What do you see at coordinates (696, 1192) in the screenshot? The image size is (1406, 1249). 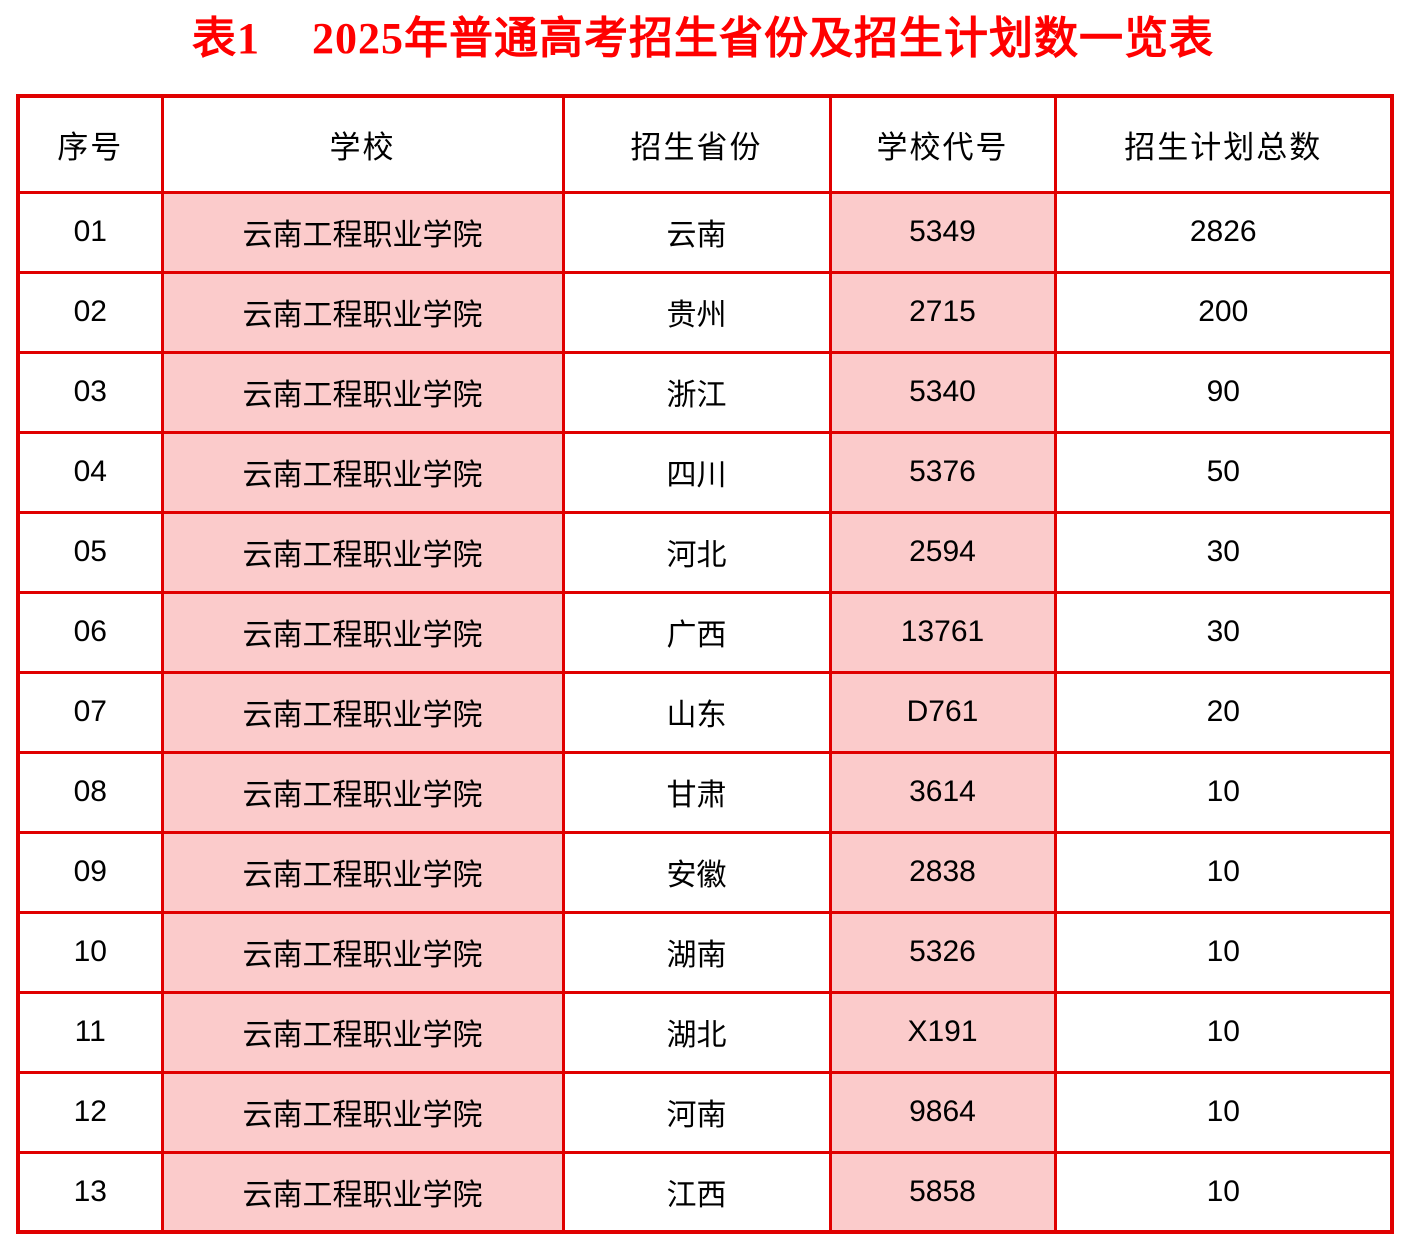 I see `cell-province: 江西` at bounding box center [696, 1192].